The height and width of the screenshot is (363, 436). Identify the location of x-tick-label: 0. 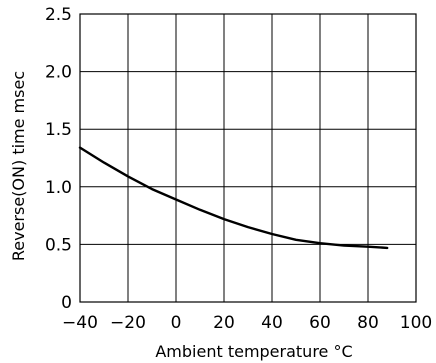
(176, 323).